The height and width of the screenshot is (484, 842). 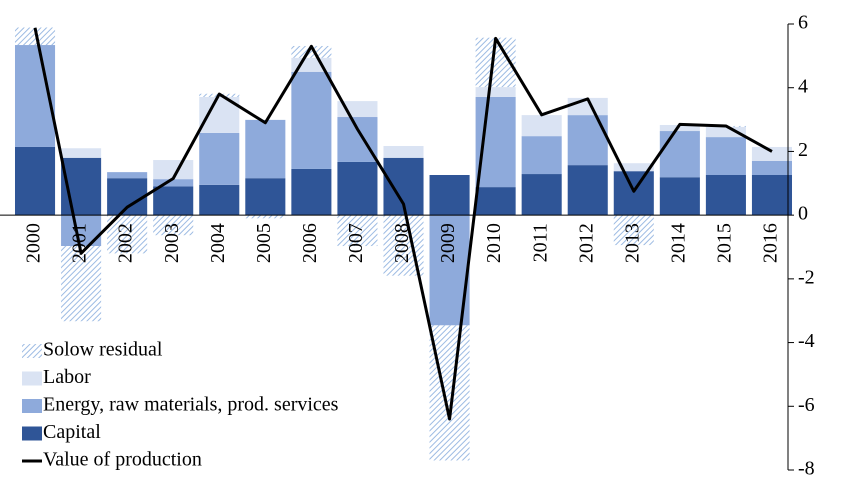 What do you see at coordinates (540, 242) in the screenshot?
I see `x-tick-label: 2011` at bounding box center [540, 242].